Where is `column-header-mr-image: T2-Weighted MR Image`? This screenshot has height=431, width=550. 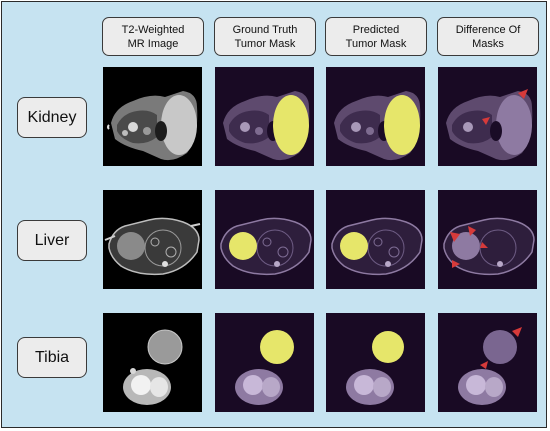
column-header-mr-image: T2-Weighted MR Image is located at coordinates (153, 36).